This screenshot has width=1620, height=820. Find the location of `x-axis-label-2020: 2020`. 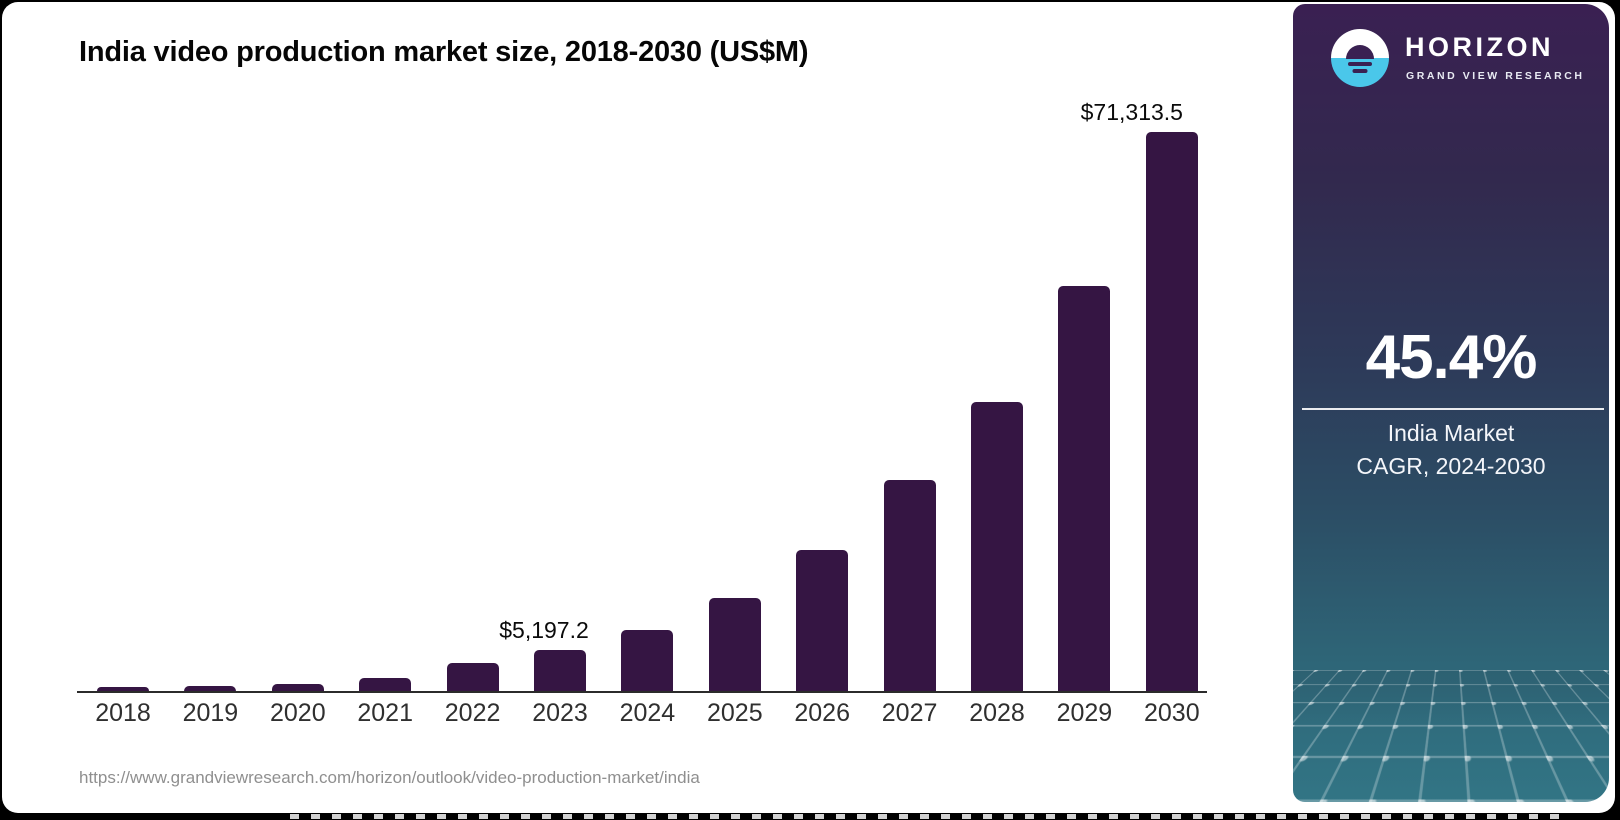

x-axis-label-2020: 2020 is located at coordinates (297, 713).